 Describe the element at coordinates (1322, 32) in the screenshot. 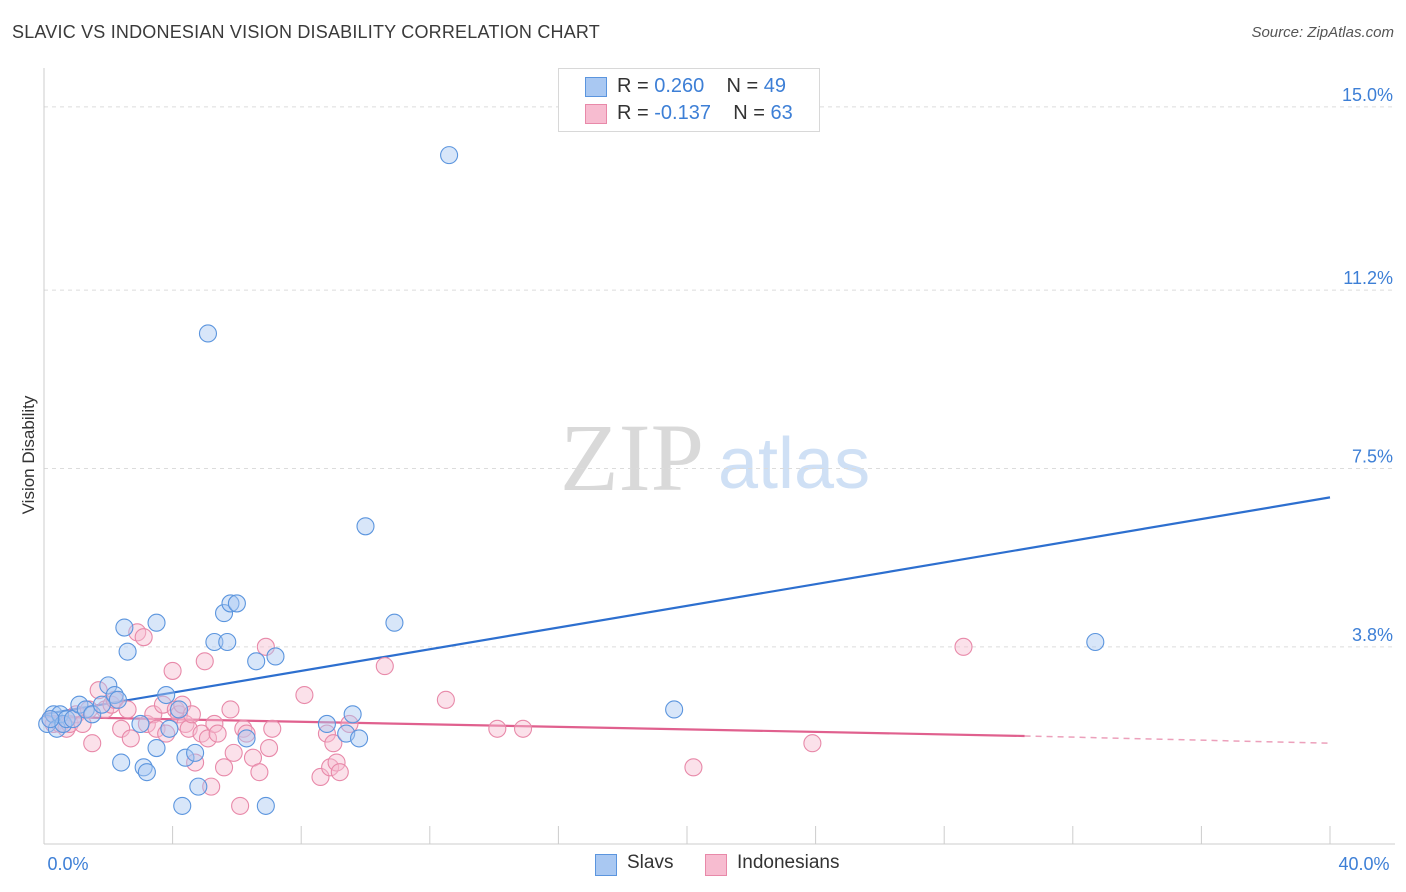

I see `source-label: Source: ZipAtlas.com` at that location.